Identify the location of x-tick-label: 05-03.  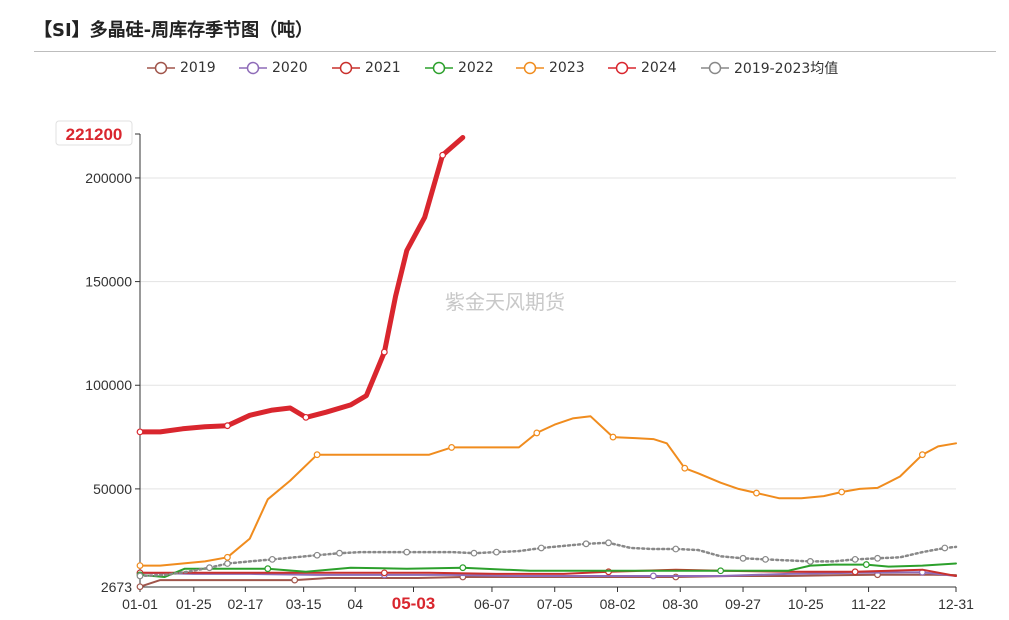
(413, 603).